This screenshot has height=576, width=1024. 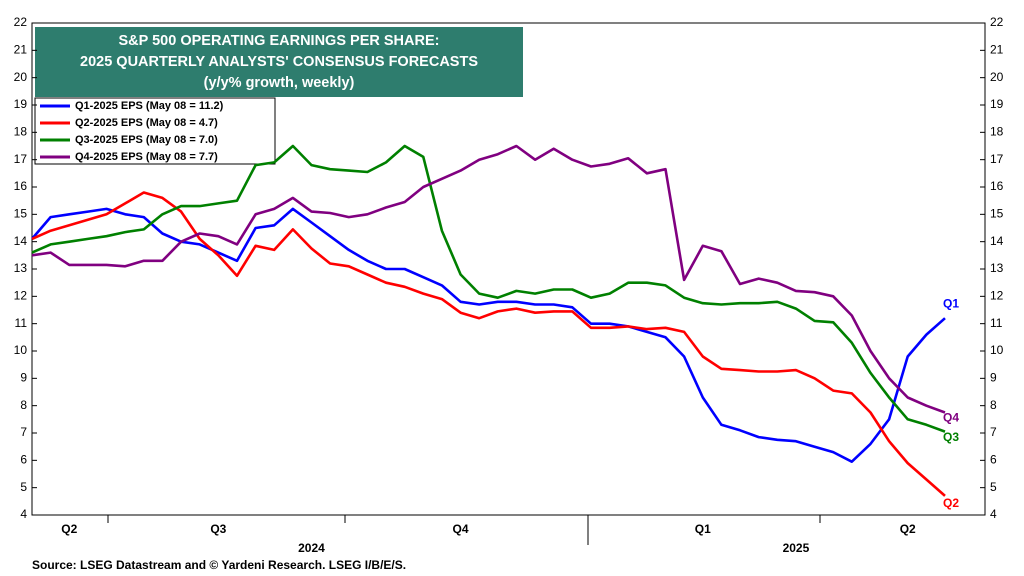 What do you see at coordinates (993, 514) in the screenshot?
I see `y2-tick-label: 4` at bounding box center [993, 514].